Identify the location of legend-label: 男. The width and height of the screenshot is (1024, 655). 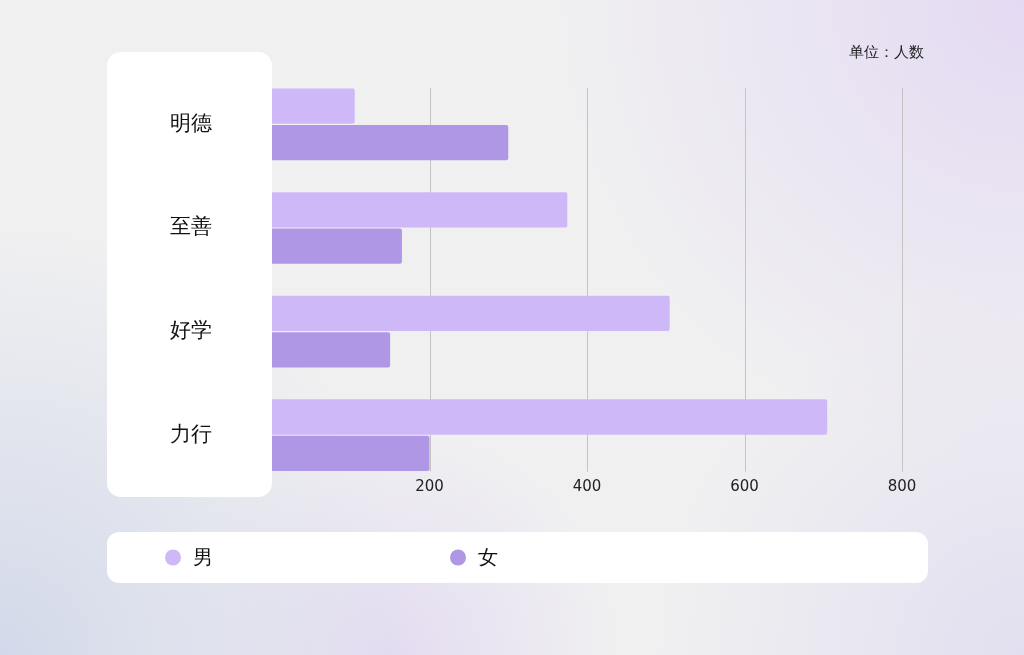
(203, 556).